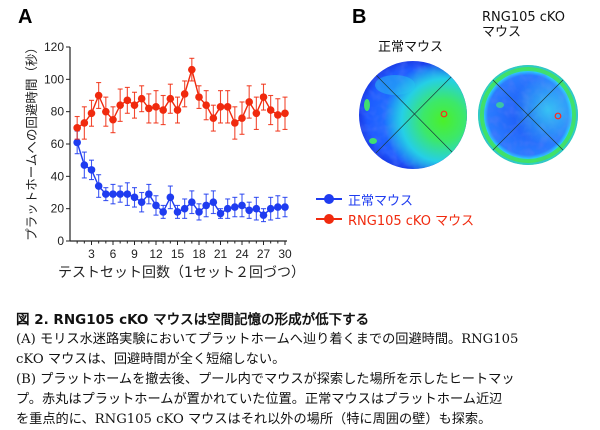 The width and height of the screenshot is (600, 430). I want to click on legend-swatch-normal, so click(329, 199).